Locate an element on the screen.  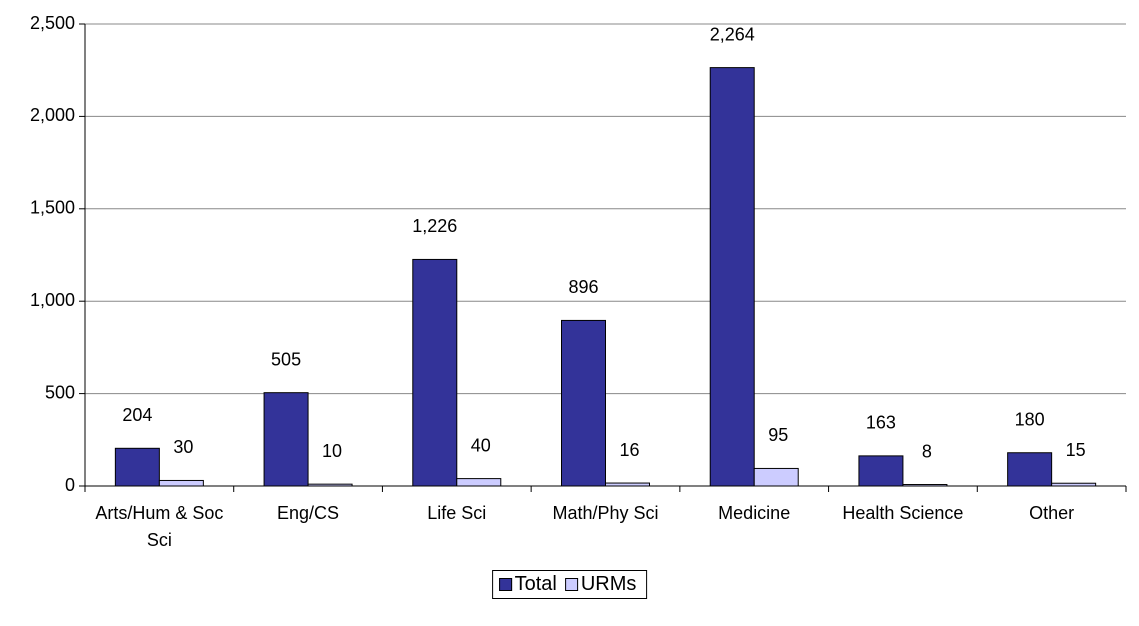
x-tick-label: Arts/Hum & Soc Sci is located at coordinates (159, 526).